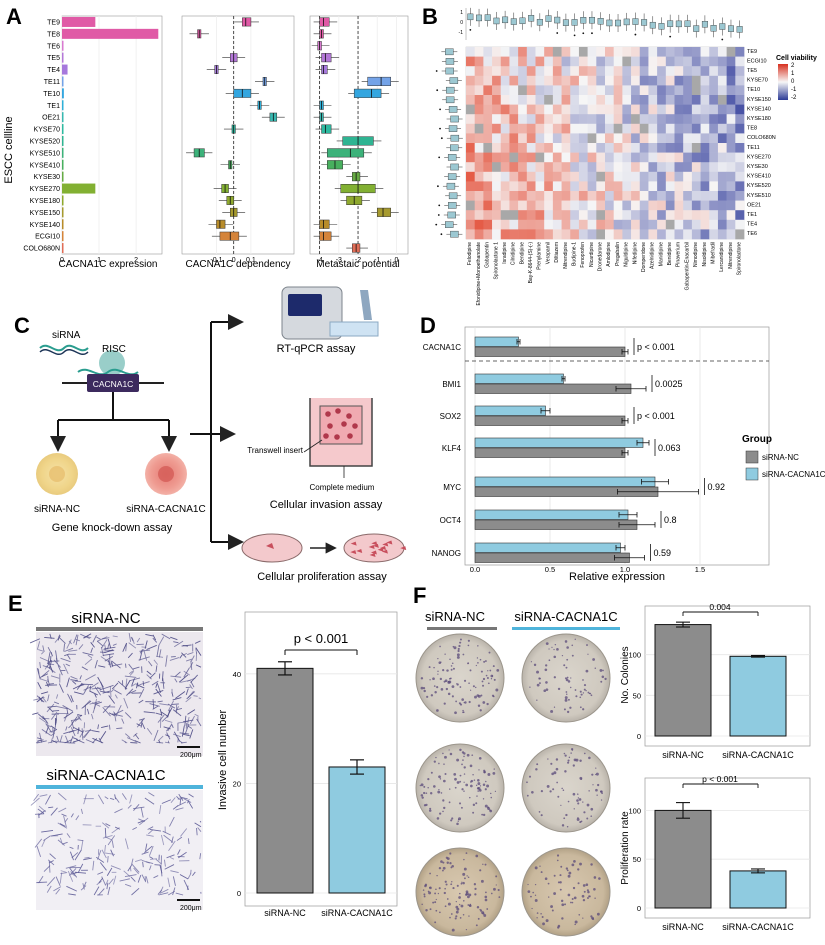 The image size is (825, 945). Describe the element at coordinates (357, 830) in the screenshot. I see `panel-e-bar` at that location.